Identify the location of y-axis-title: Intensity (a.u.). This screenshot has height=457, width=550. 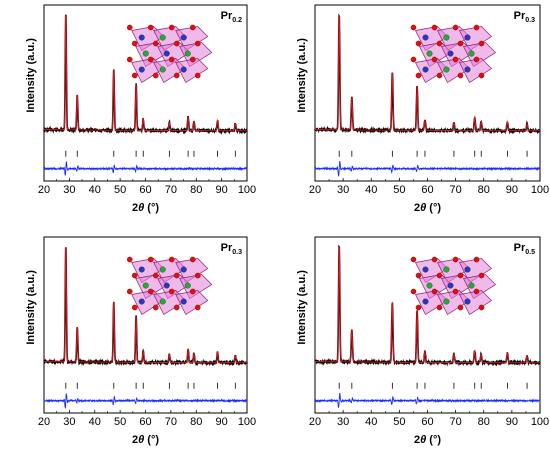
(31, 307).